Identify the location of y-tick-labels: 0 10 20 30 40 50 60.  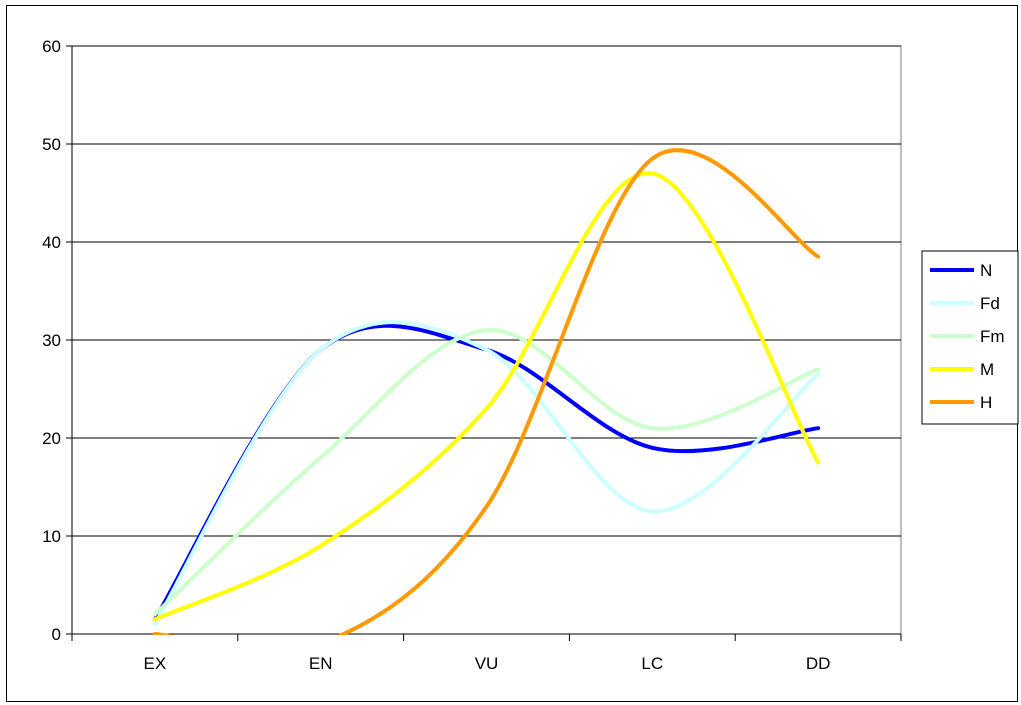
(51, 340).